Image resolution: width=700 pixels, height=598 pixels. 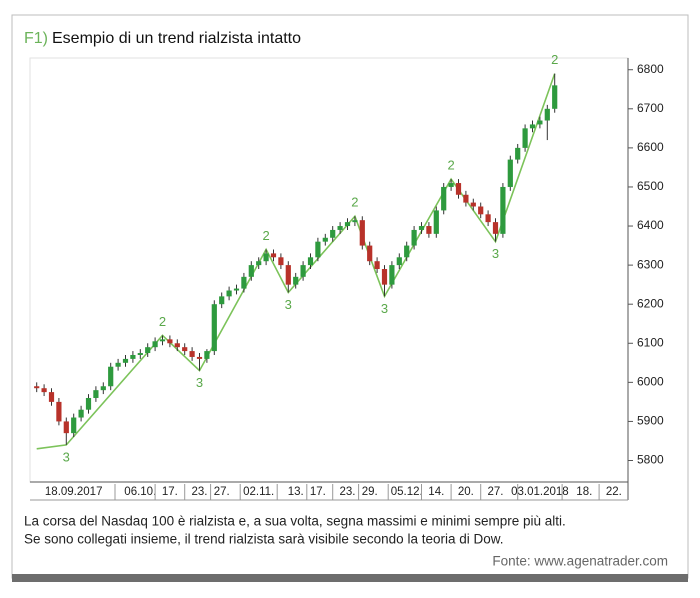 What do you see at coordinates (650, 186) in the screenshot?
I see `y-tick-label: 6500` at bounding box center [650, 186].